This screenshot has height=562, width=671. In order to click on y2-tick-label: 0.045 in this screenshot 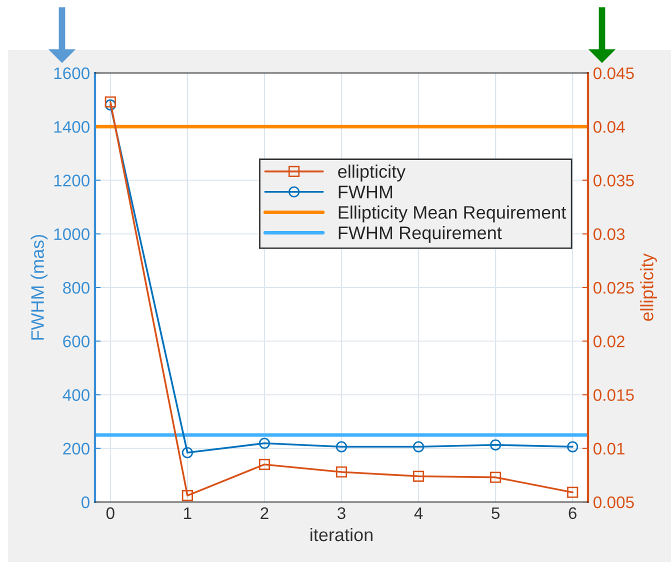, I will do `click(614, 73)`.